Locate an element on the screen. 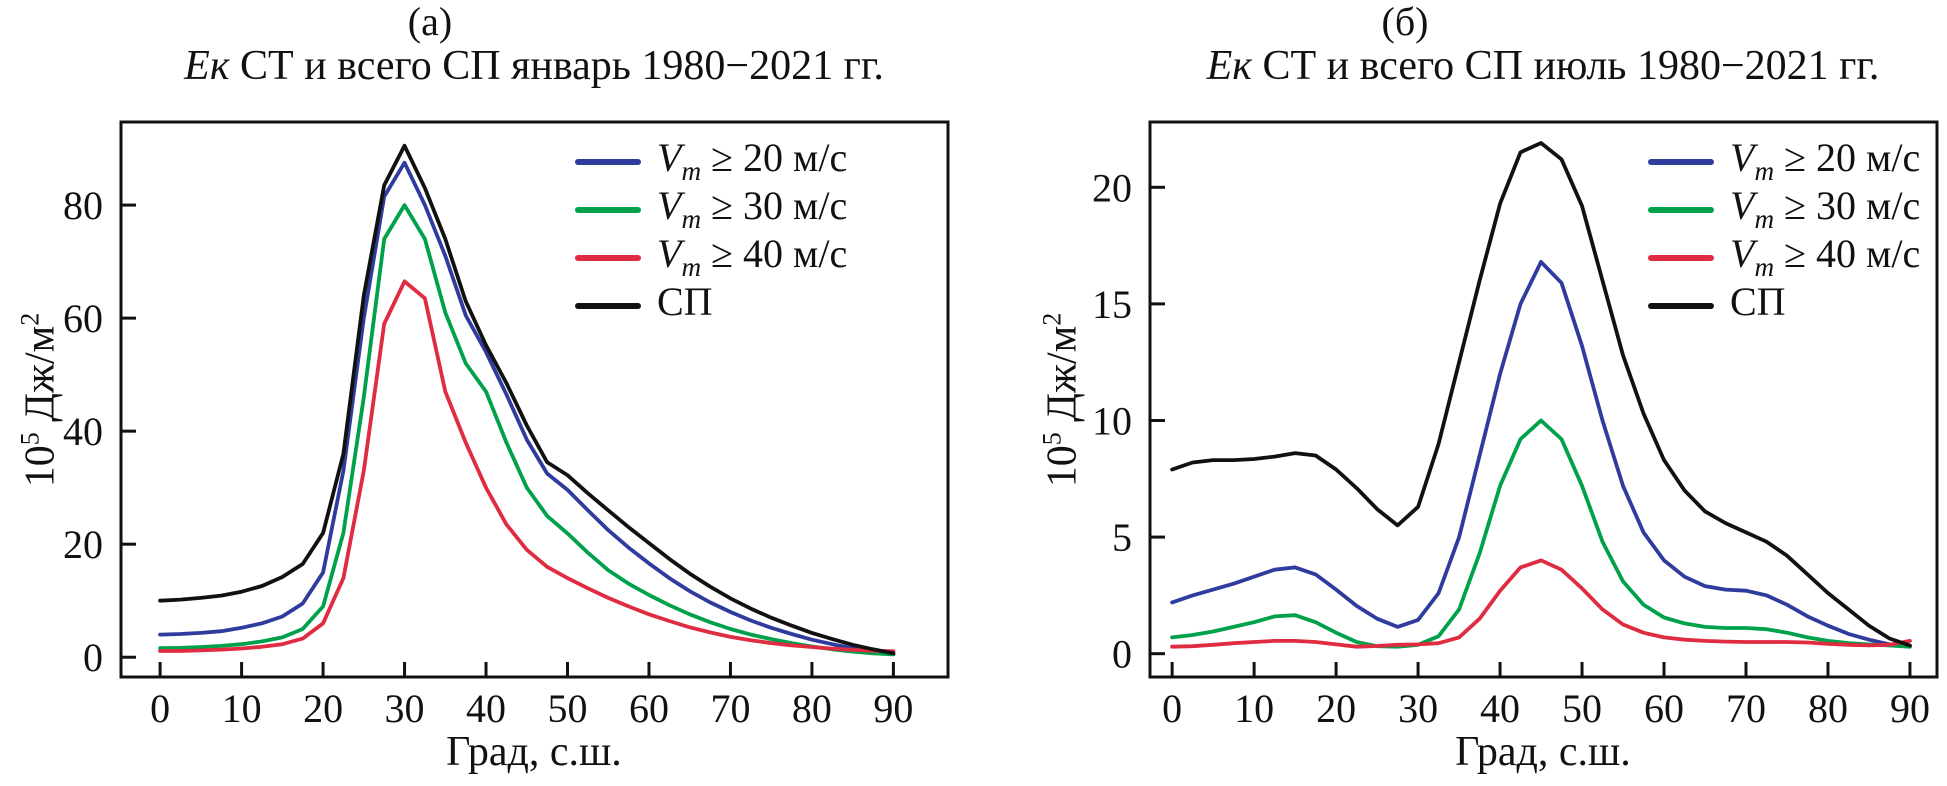 Image resolution: width=1947 pixels, height=786 pixels. chart-title-b: Ек СТ и всего СП июль 1980−2021 гг. is located at coordinates (1543, 66).